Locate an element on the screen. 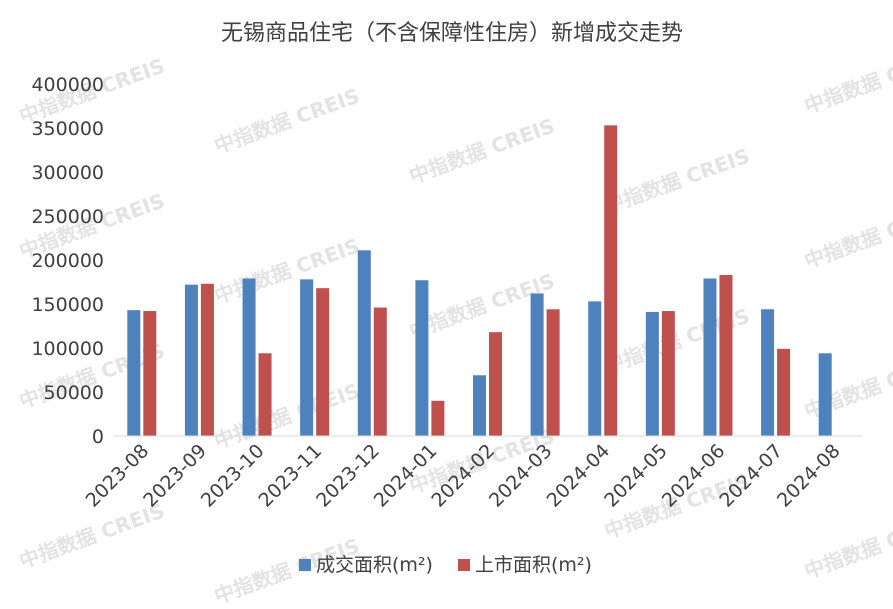 The width and height of the screenshot is (893, 609). y-tick-label: 200000 is located at coordinates (67, 261).